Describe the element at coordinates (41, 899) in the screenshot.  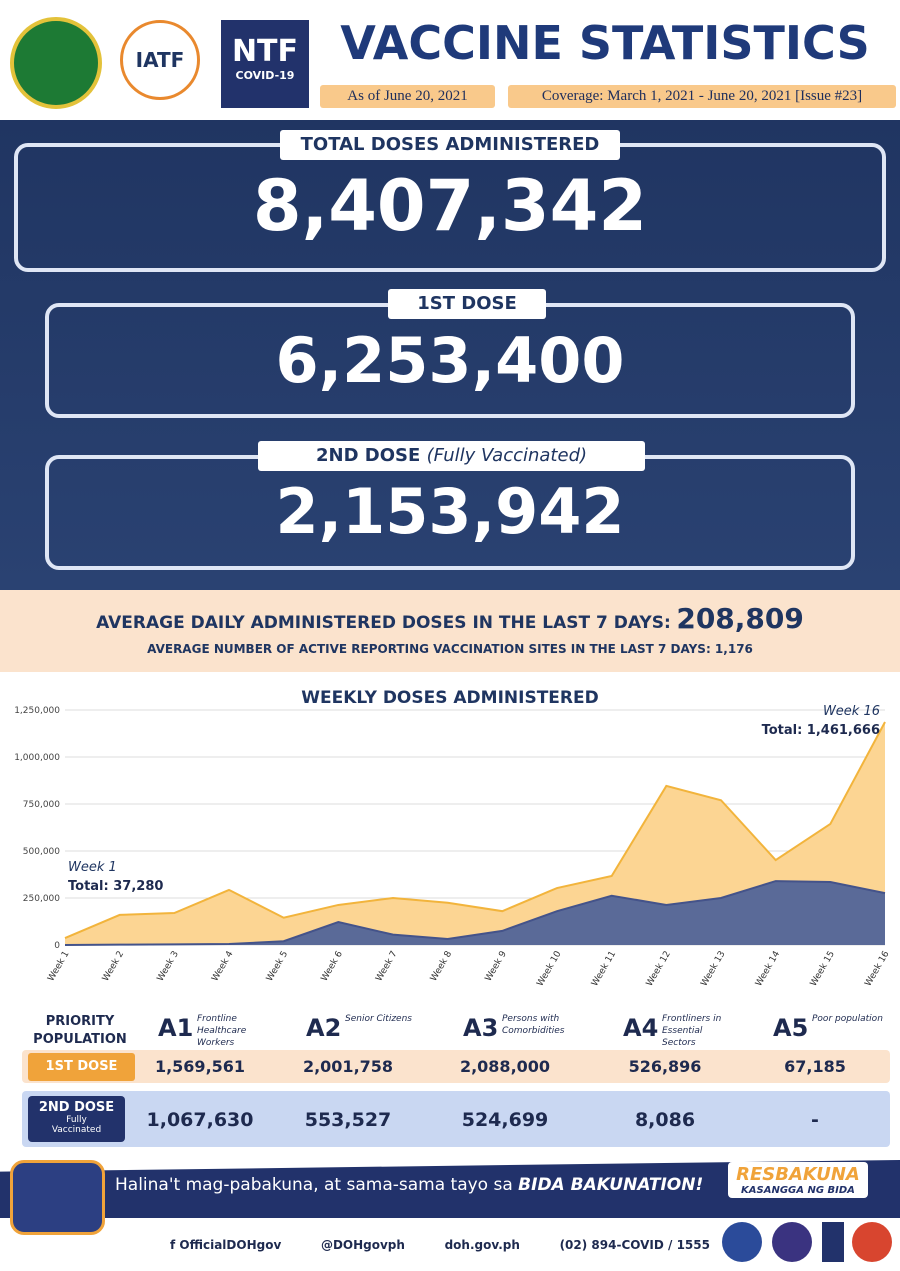
I see `y-tick-label: 250,000` at that location.